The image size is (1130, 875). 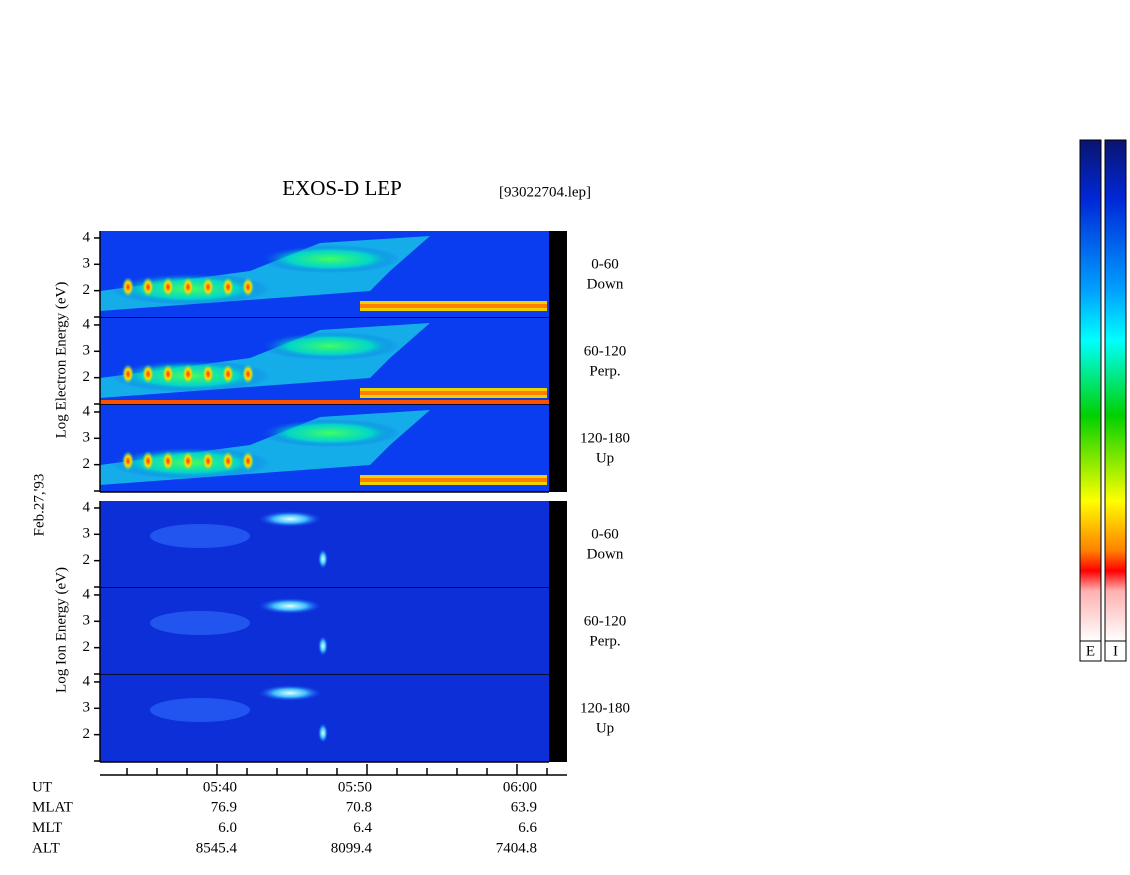 What do you see at coordinates (39, 505) in the screenshot?
I see `date-label: Feb.27,'93` at bounding box center [39, 505].